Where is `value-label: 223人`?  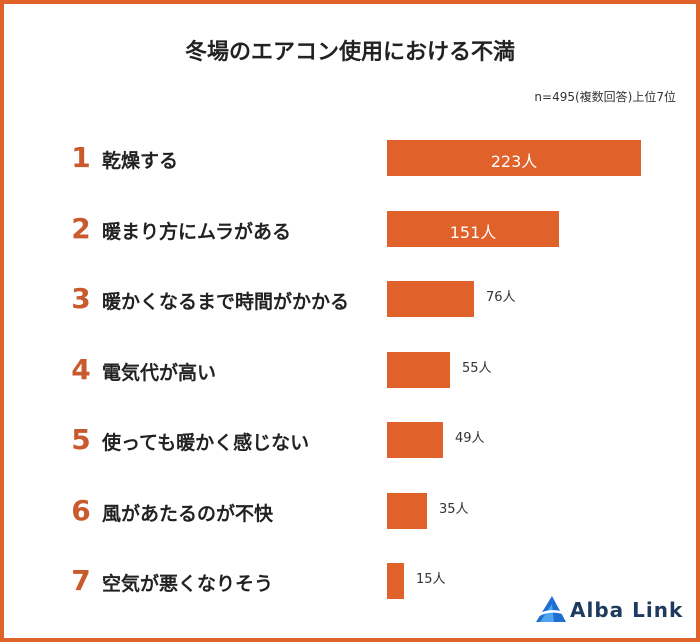 value-label: 223人 is located at coordinates (514, 161).